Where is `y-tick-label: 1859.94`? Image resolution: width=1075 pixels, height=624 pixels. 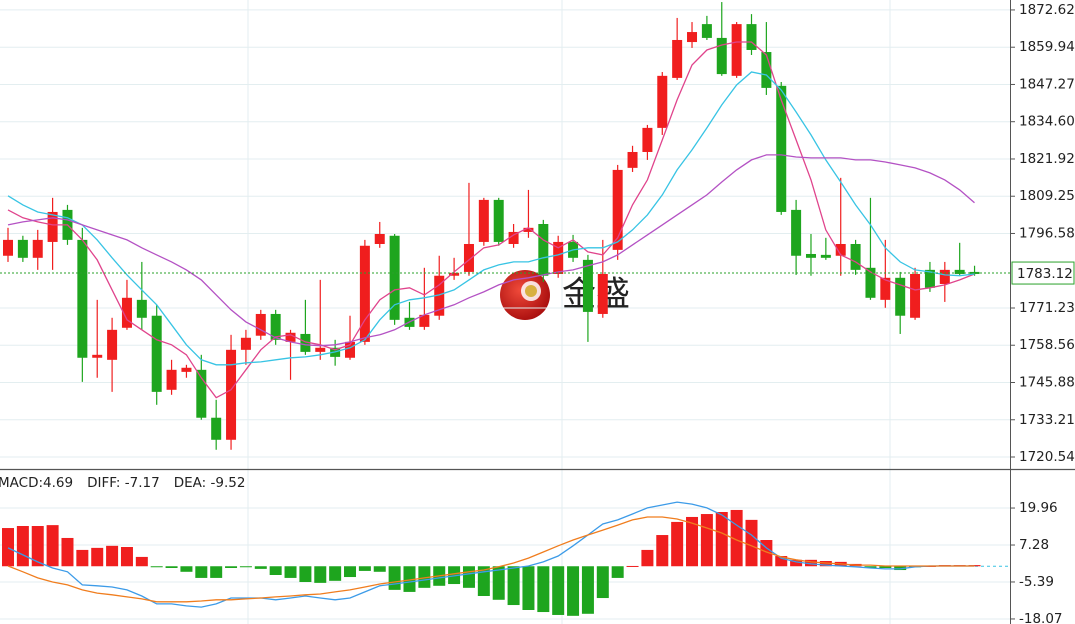 y-tick-label: 1859.94 is located at coordinates (1047, 47).